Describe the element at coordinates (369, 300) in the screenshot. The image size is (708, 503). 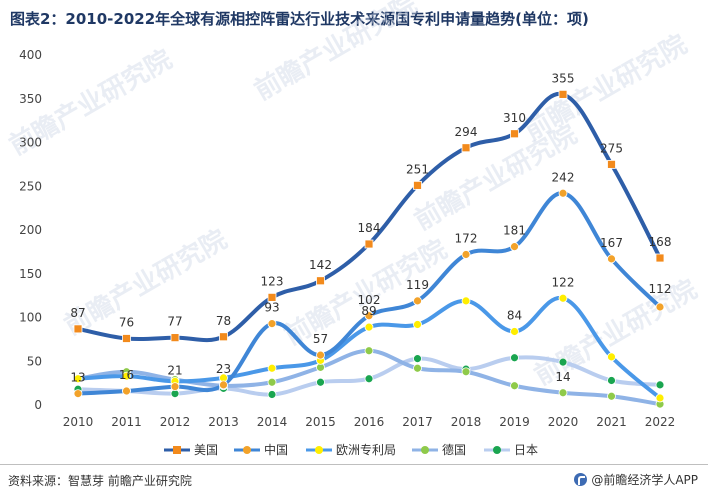
I see `data-label-1-6: 102` at that location.